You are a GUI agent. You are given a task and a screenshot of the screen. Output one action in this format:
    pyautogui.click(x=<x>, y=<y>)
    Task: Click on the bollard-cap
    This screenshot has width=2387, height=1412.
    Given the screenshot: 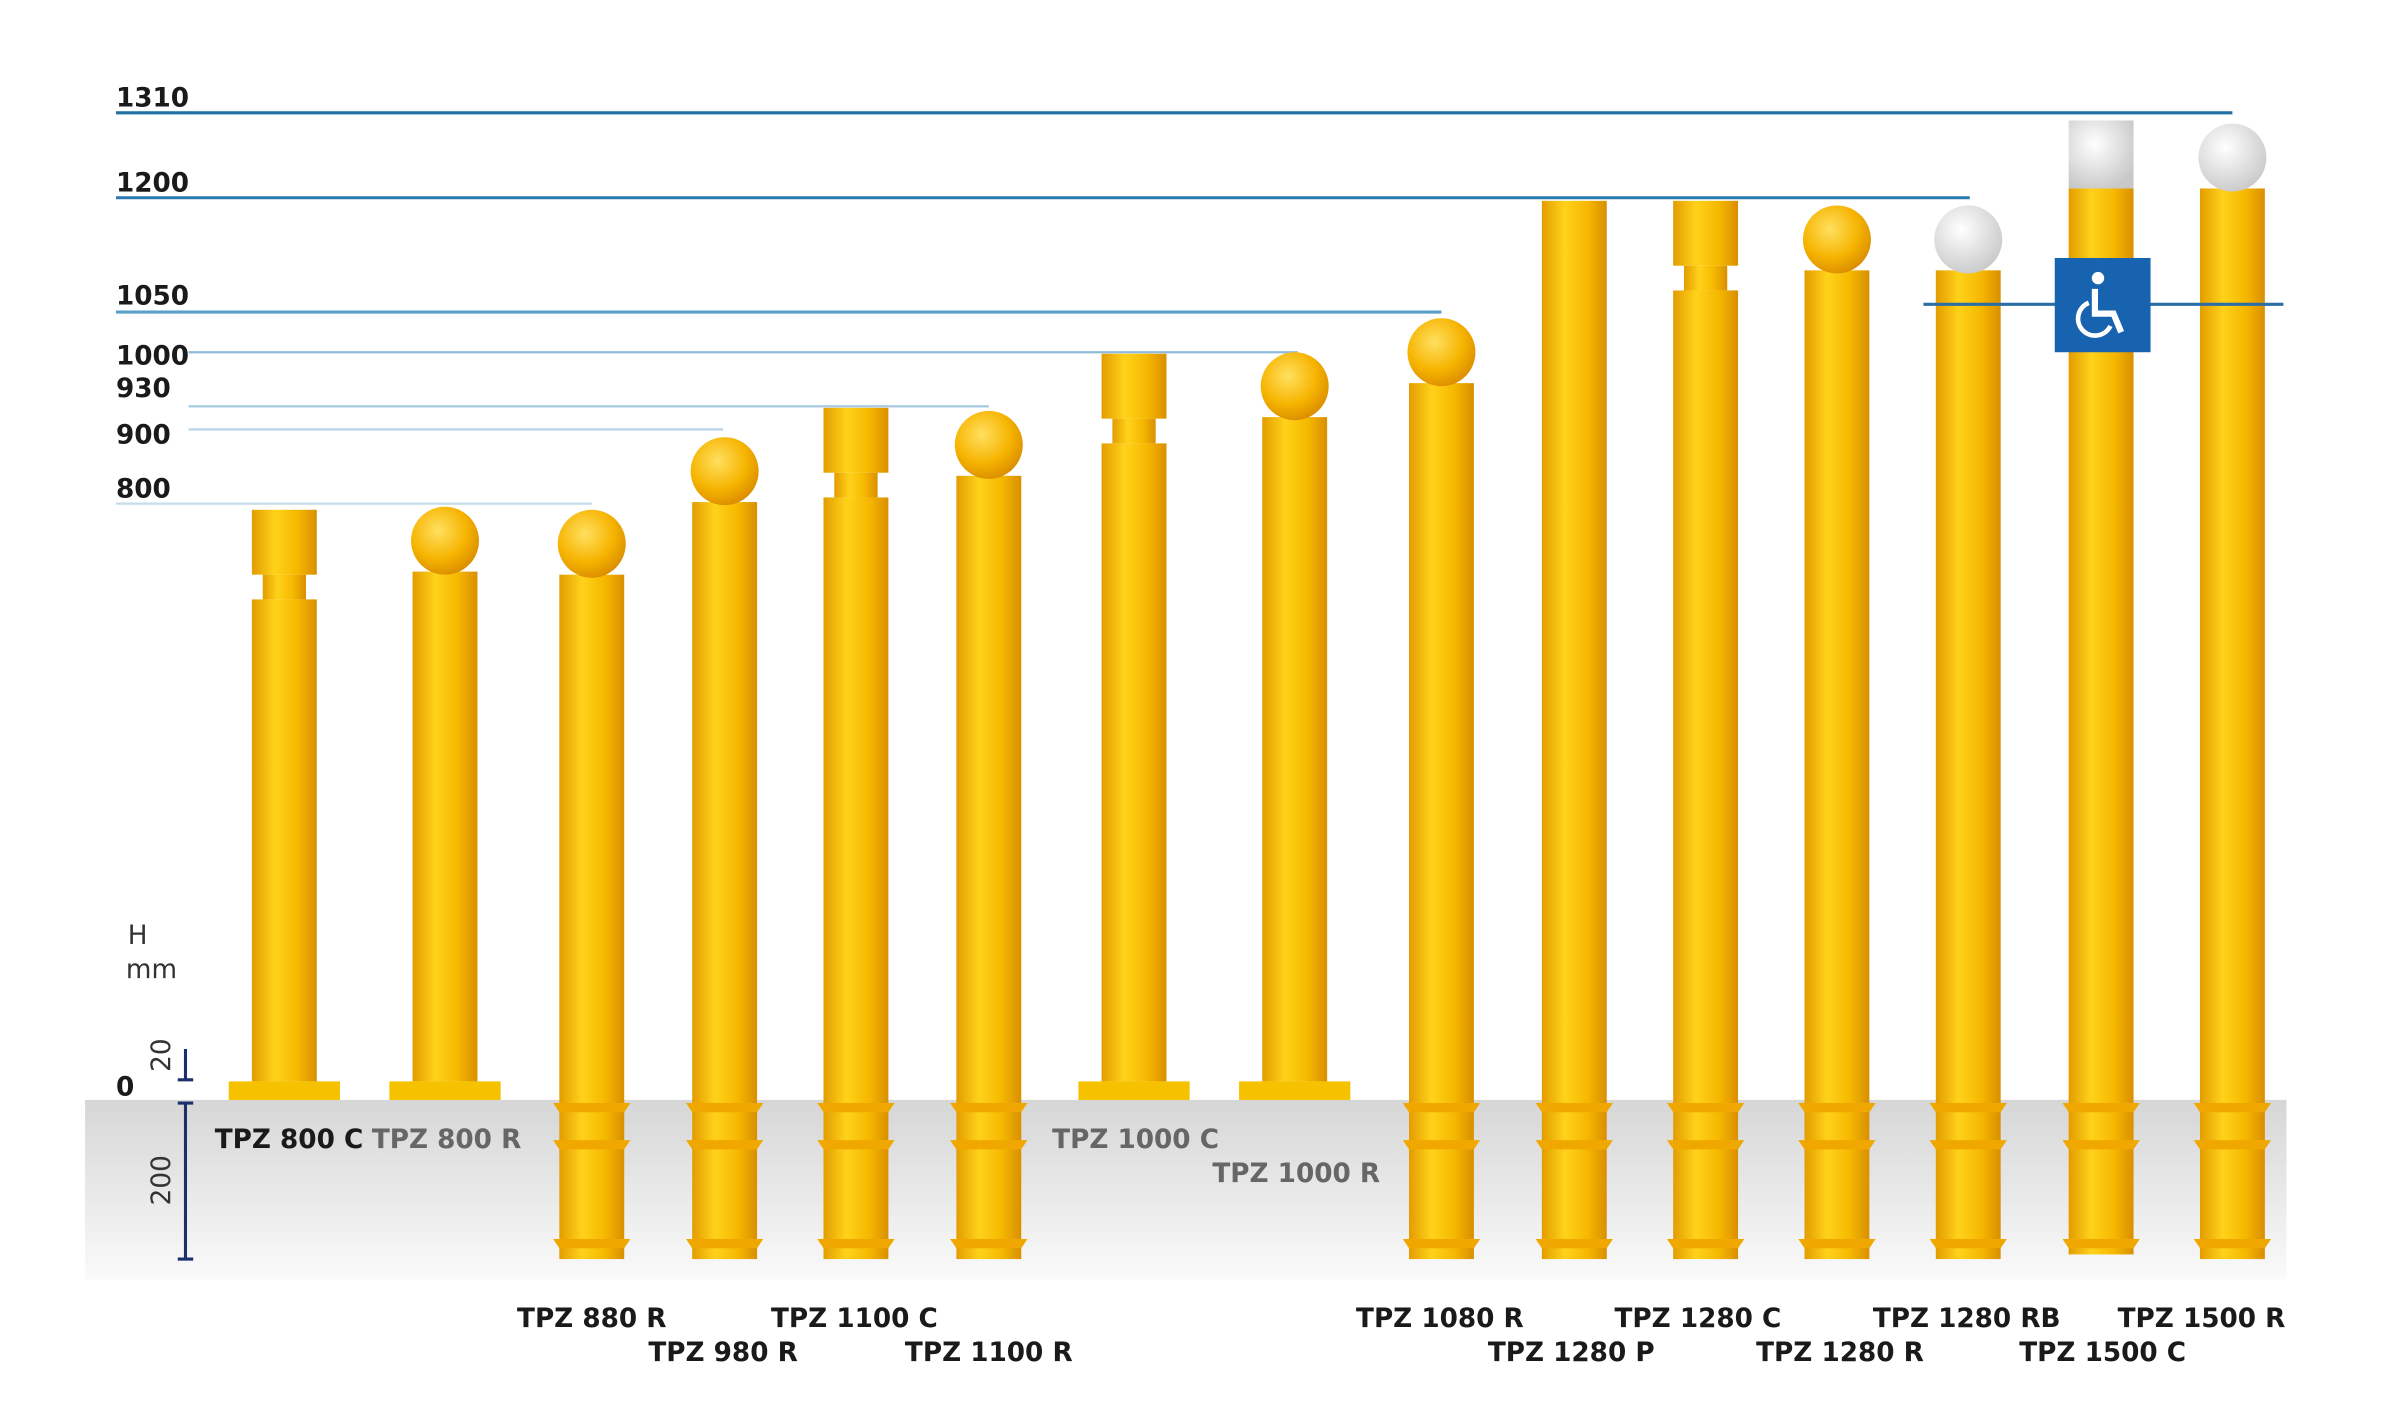 What is the action you would take?
    pyautogui.click(x=2101, y=154)
    